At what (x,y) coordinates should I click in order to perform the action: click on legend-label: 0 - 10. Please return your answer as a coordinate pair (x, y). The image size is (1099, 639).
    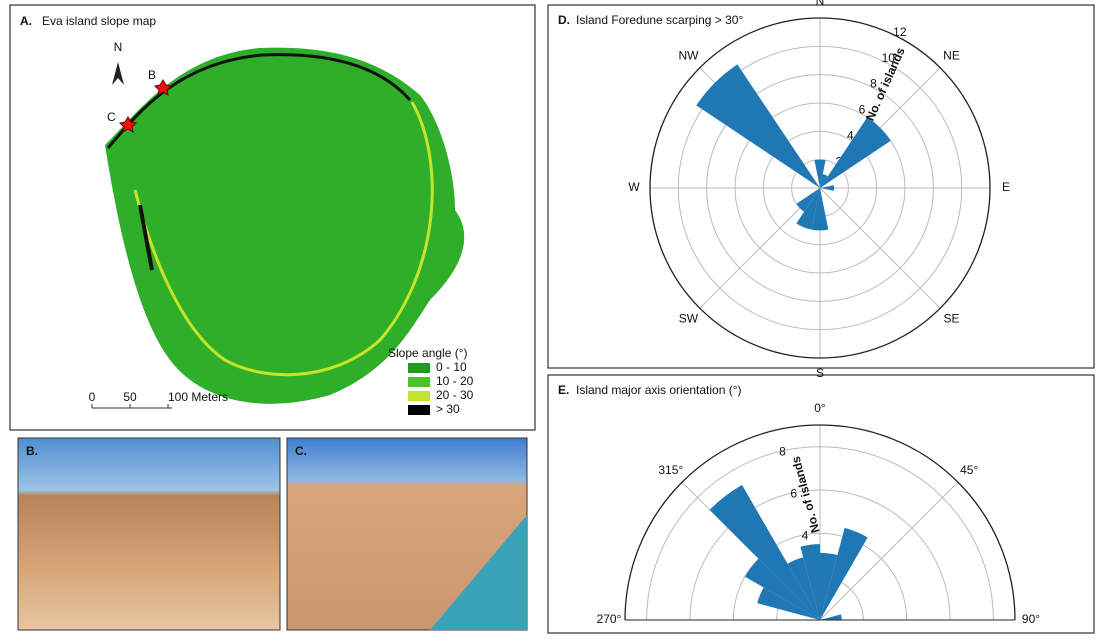
    Looking at the image, I should click on (451, 367).